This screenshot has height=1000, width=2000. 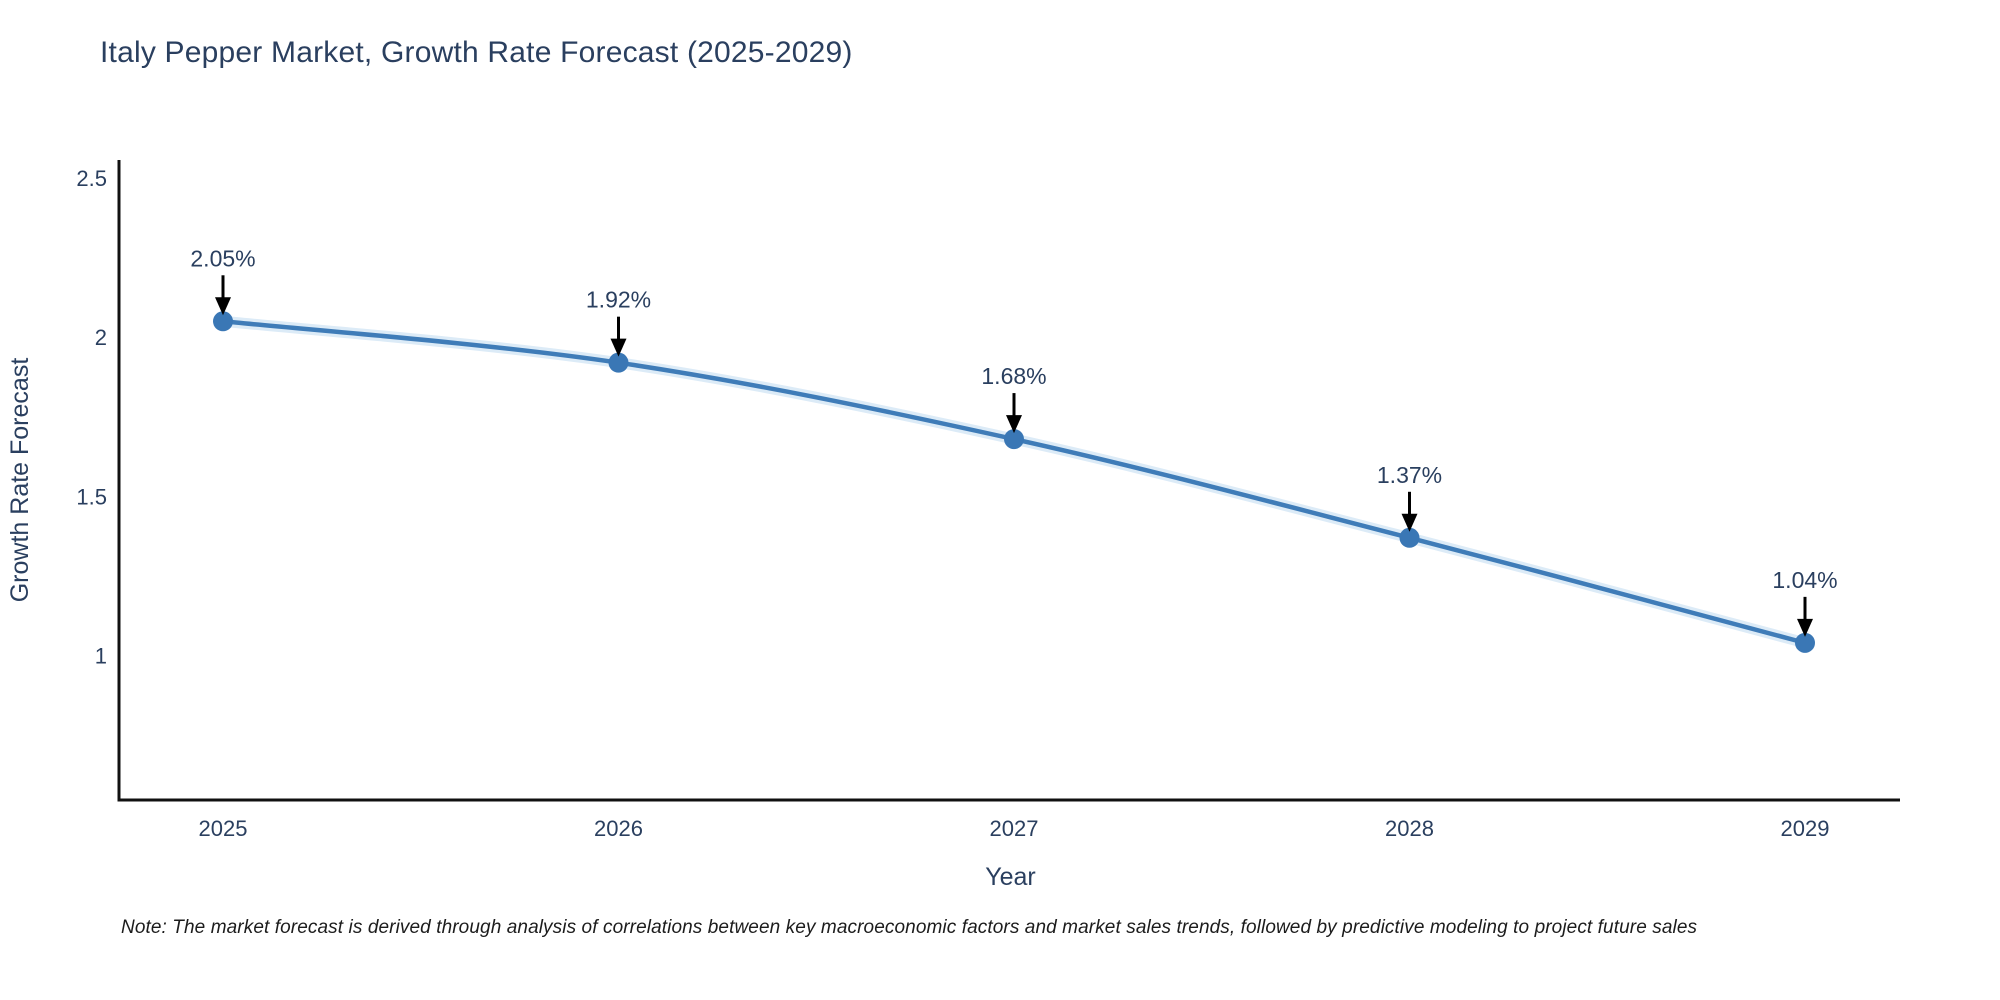 What do you see at coordinates (1805, 642) in the screenshot?
I see `data-point-2029` at bounding box center [1805, 642].